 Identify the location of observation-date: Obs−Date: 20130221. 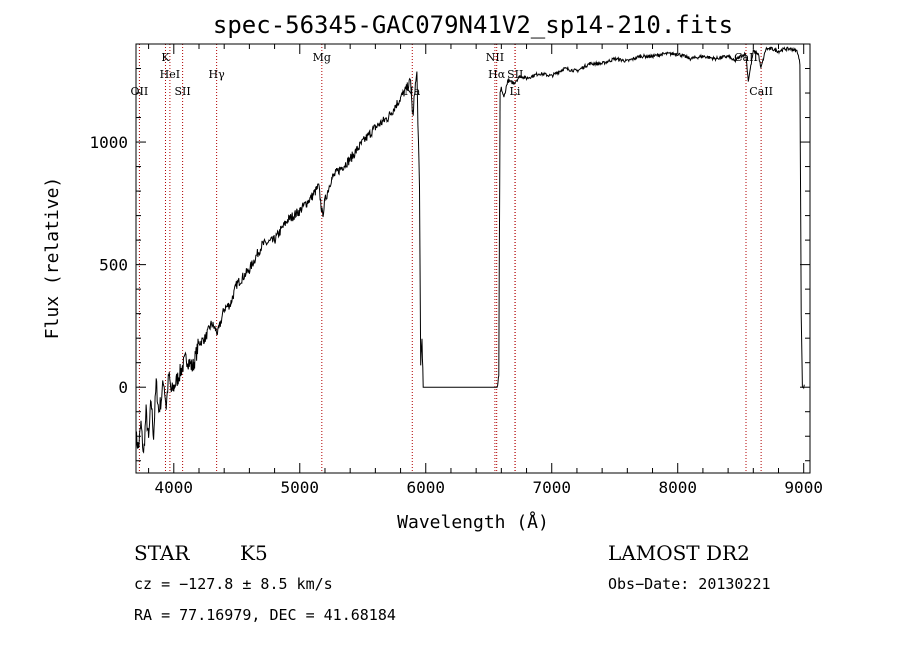
(689, 584).